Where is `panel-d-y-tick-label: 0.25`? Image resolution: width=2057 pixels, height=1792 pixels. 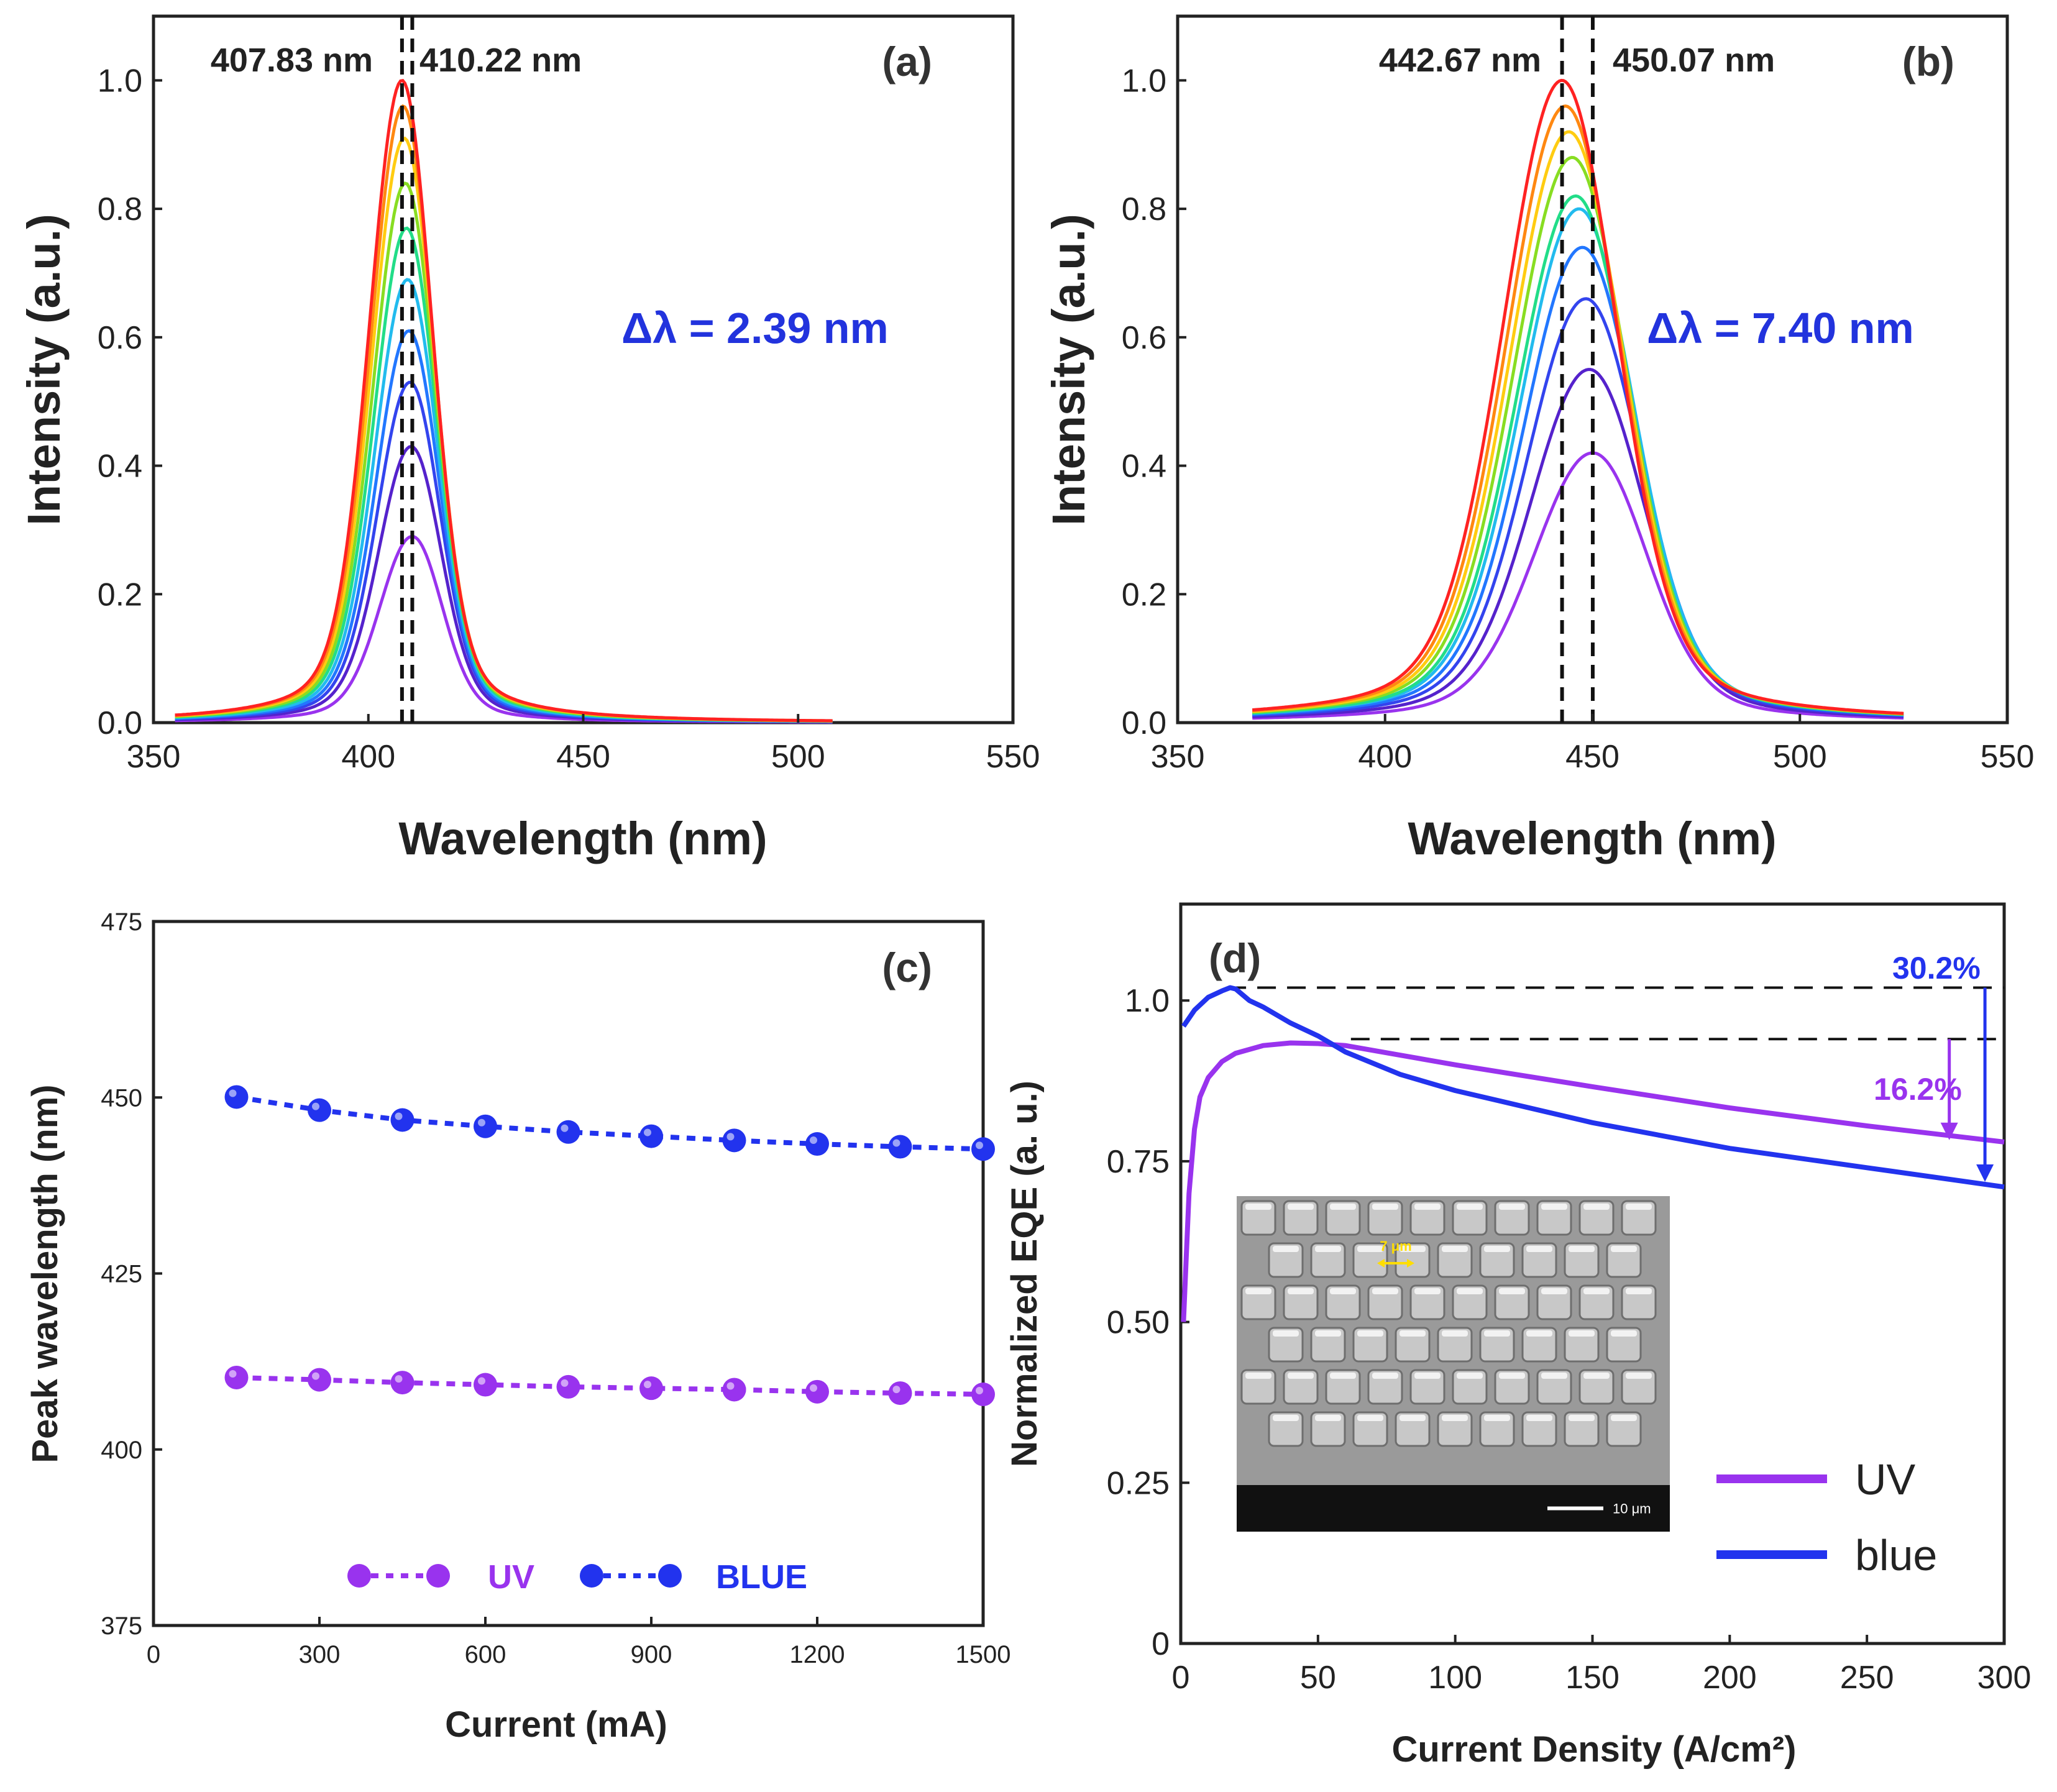 panel-d-y-tick-label: 0.25 is located at coordinates (1138, 1483).